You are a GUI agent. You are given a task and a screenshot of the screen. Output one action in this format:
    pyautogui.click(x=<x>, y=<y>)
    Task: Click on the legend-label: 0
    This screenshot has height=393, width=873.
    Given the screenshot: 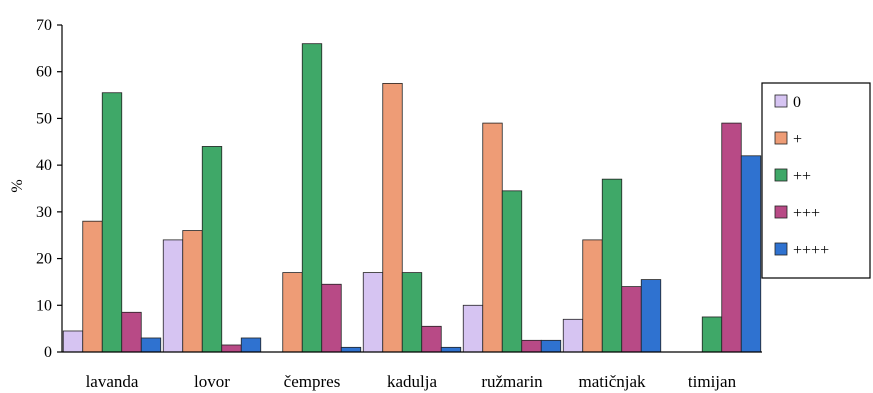 What is the action you would take?
    pyautogui.click(x=797, y=102)
    